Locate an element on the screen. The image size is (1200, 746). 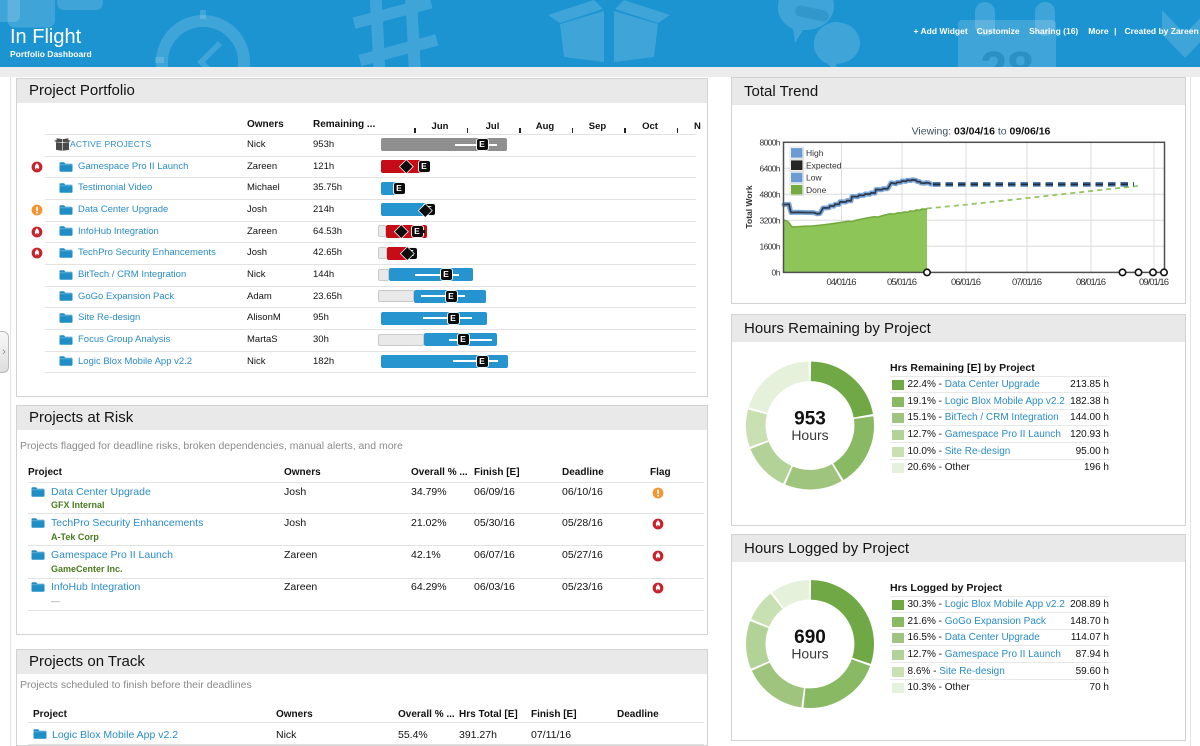
svg-text: 28 is located at coordinates (1006, 55).